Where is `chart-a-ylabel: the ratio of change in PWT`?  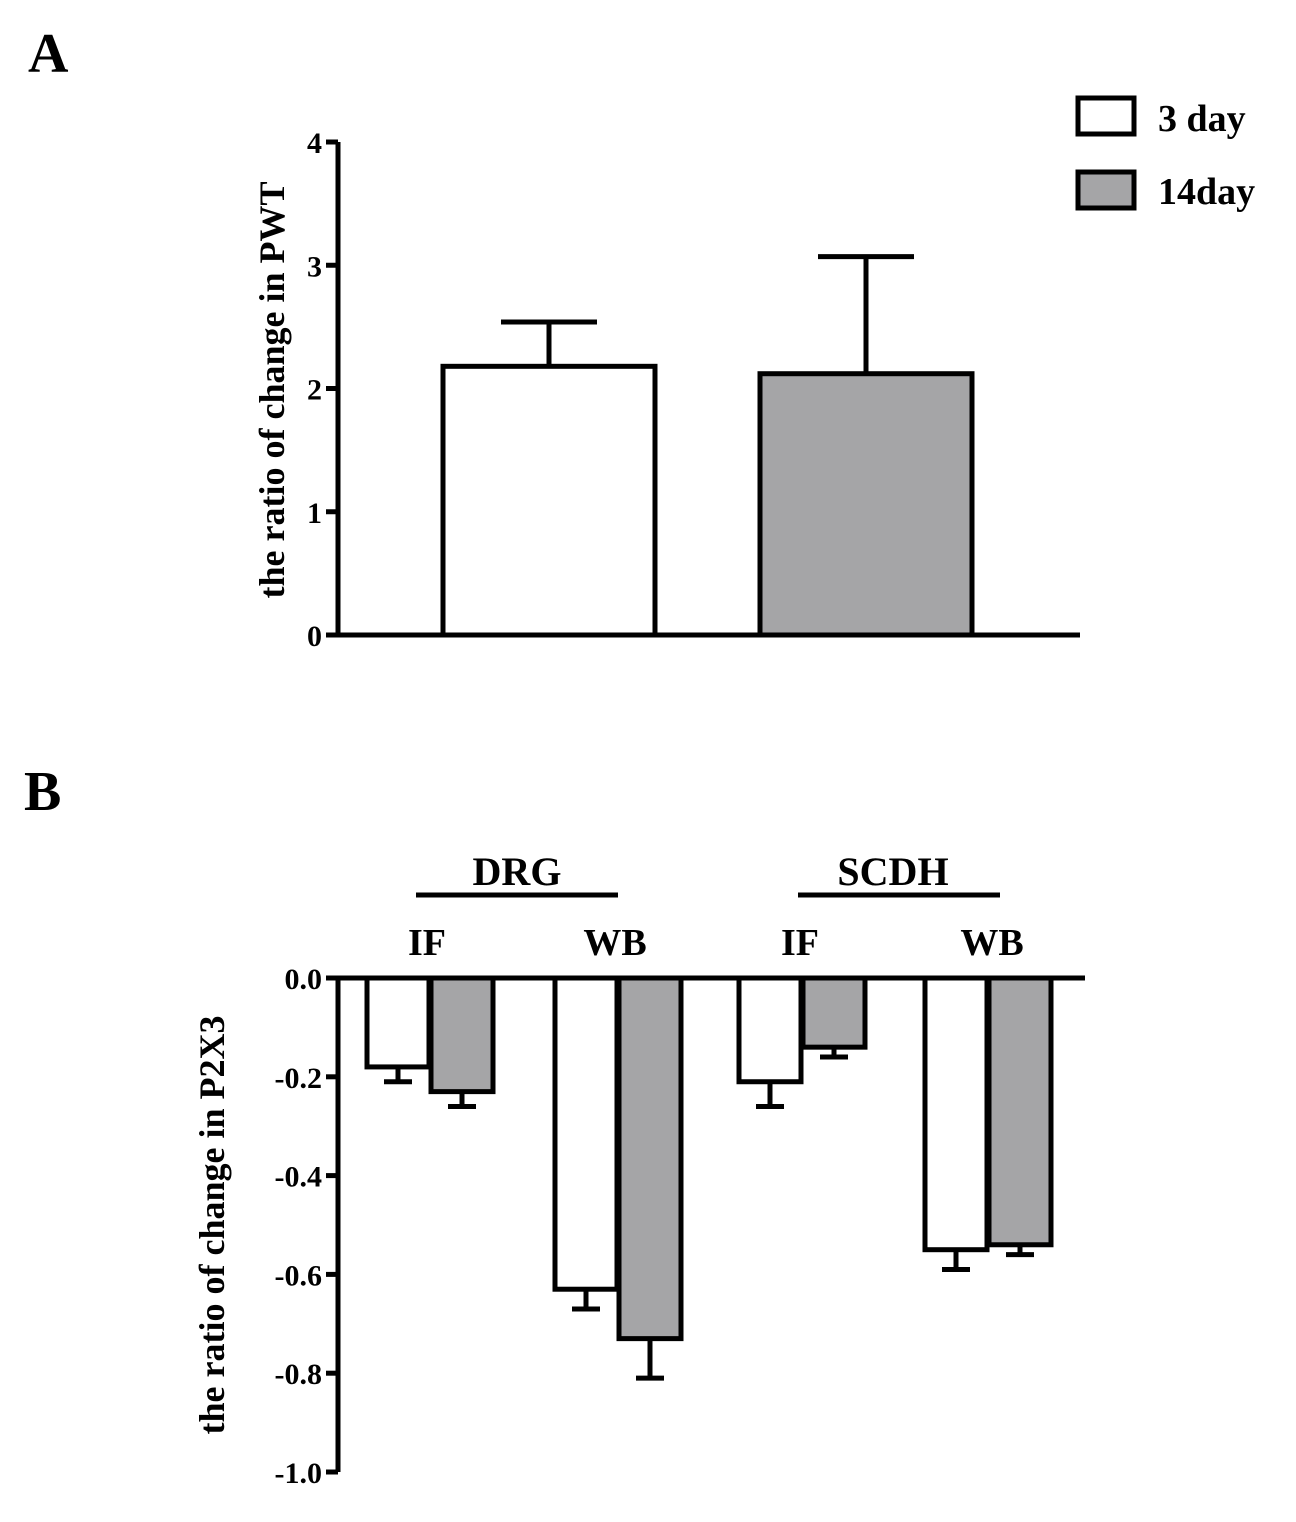 chart-a-ylabel: the ratio of change in PWT is located at coordinates (272, 390).